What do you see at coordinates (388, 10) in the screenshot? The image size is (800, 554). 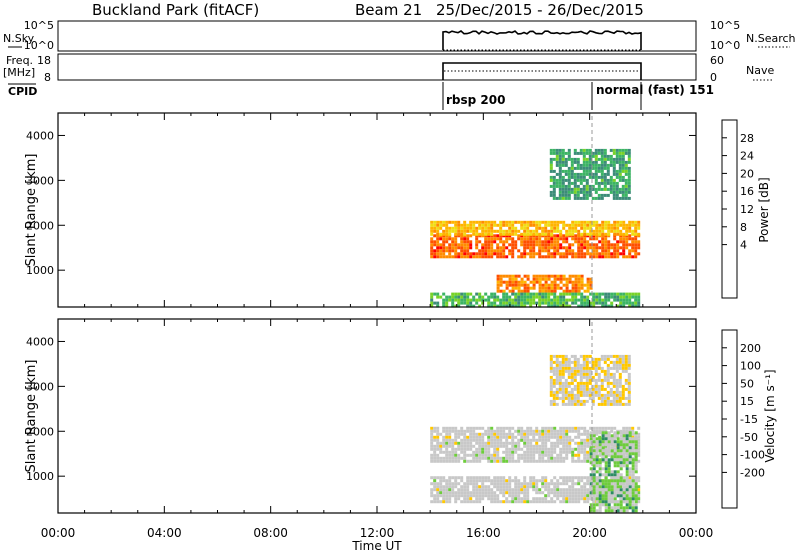 I see `beam-label: Beam 21` at bounding box center [388, 10].